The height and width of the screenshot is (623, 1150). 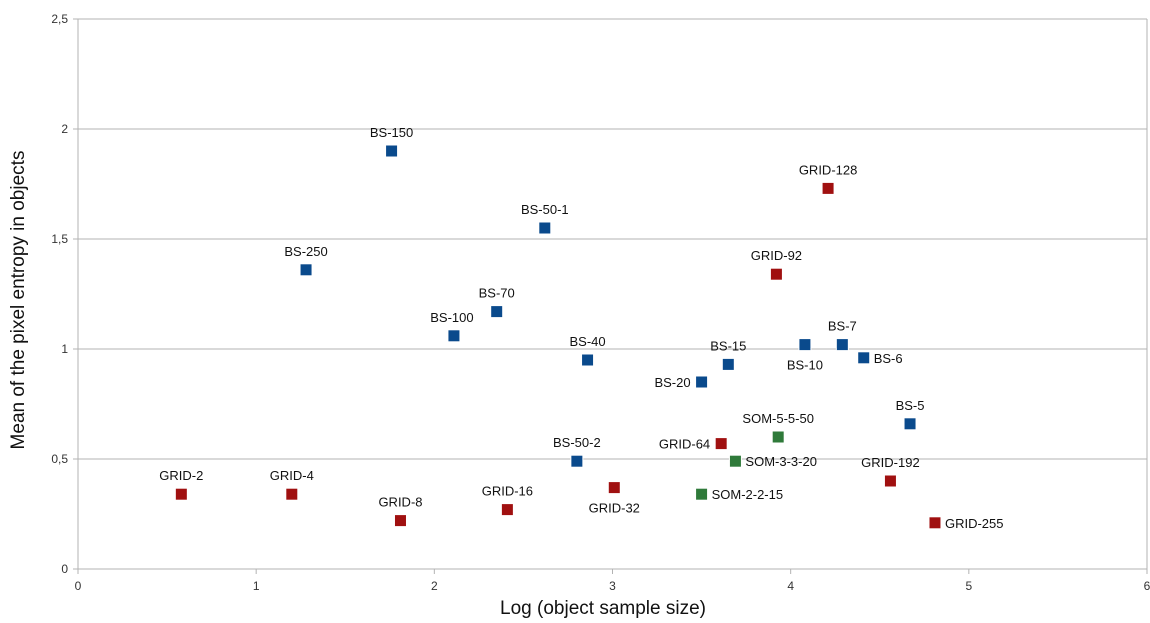 What do you see at coordinates (748, 494) in the screenshot?
I see `point-label-som-2-2-15: SOM-2-2-15` at bounding box center [748, 494].